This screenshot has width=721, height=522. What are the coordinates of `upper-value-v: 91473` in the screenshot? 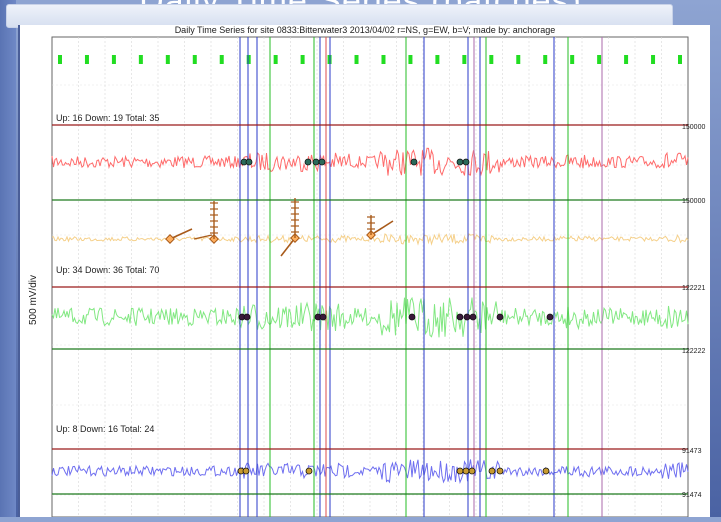 It's located at (692, 451).